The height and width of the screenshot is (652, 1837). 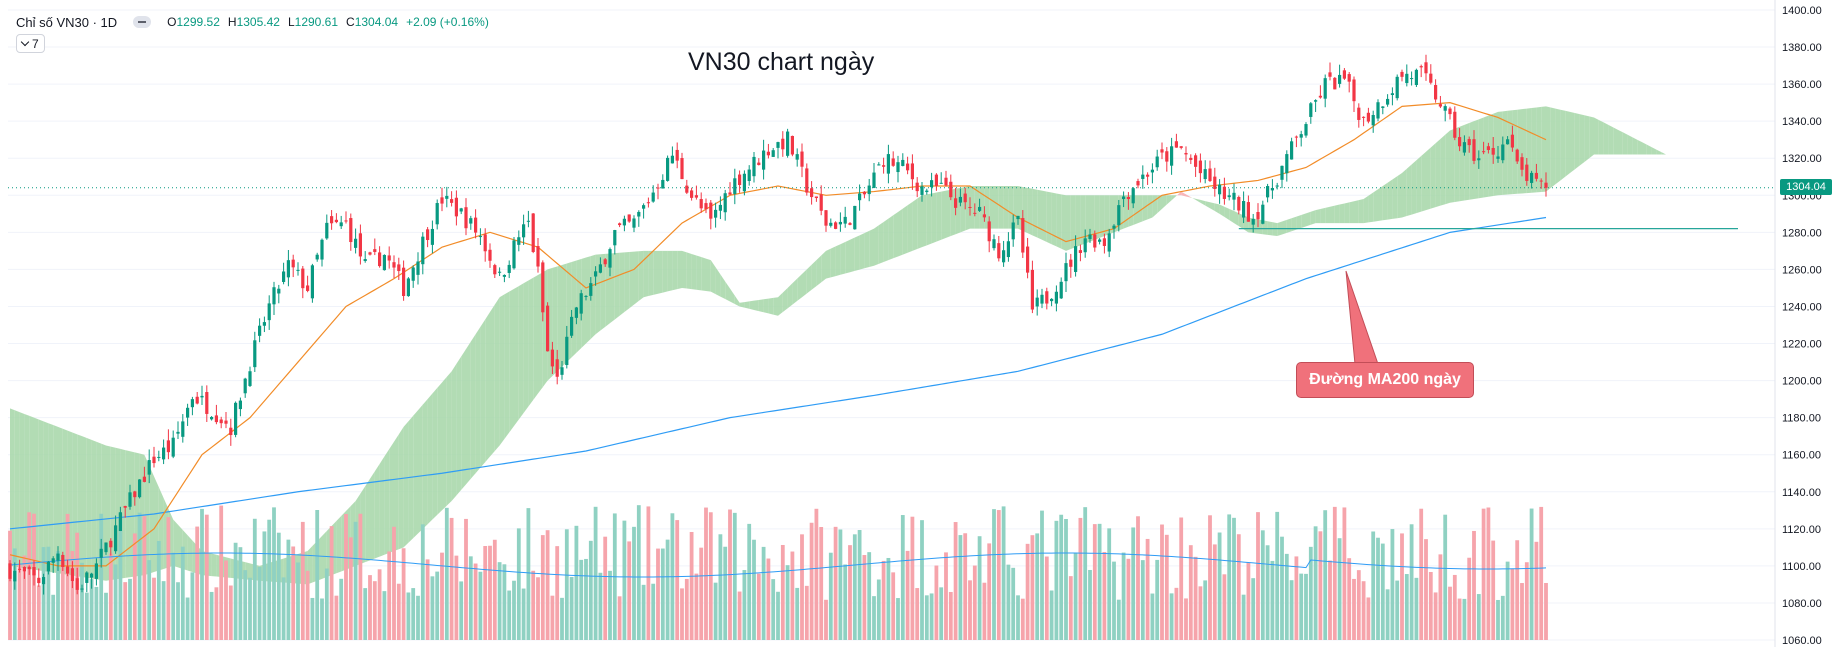 I want to click on symbol-title: Chỉ số VN30 · 1D, so click(x=67, y=22).